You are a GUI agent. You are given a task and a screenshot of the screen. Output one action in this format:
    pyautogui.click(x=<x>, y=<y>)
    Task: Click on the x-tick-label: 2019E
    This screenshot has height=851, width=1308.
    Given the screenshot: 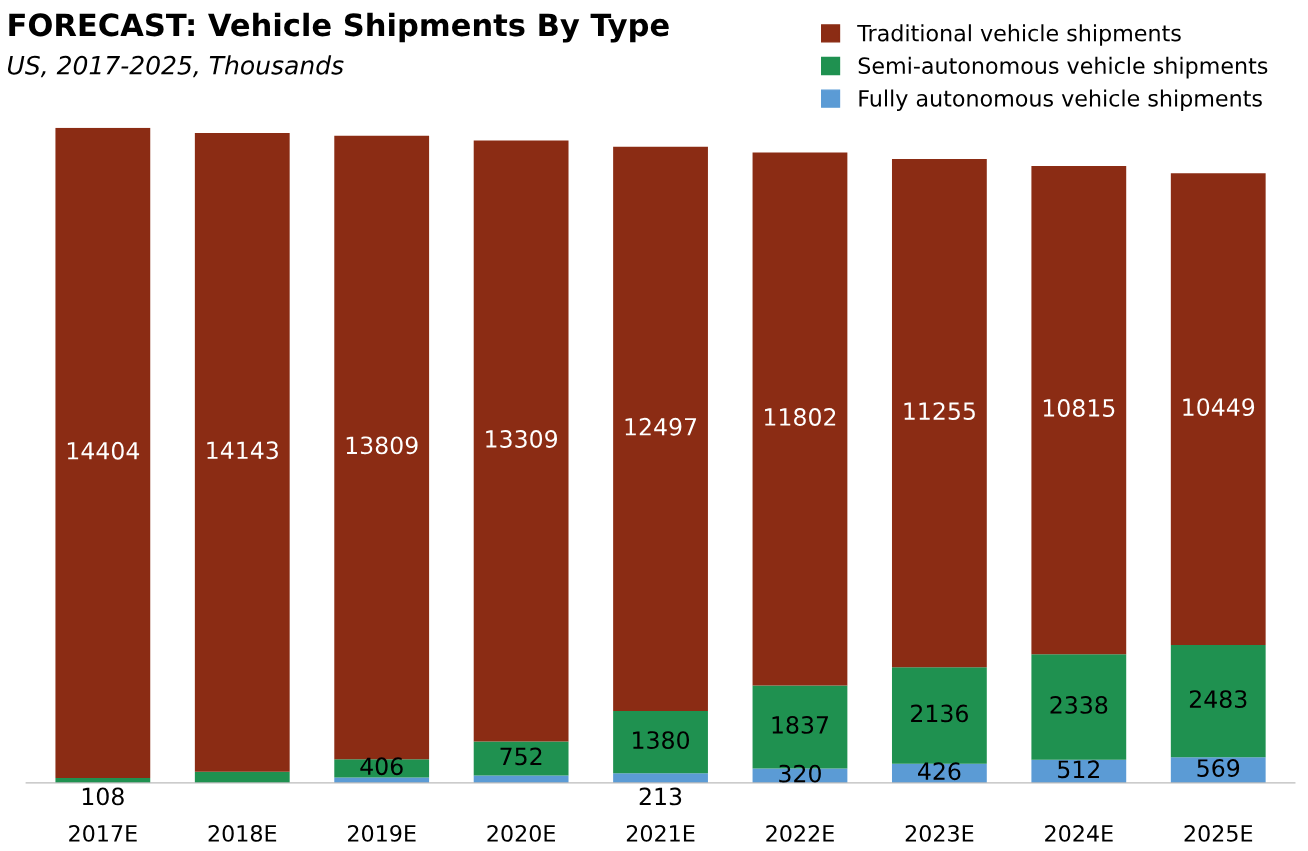 What is the action you would take?
    pyautogui.click(x=382, y=833)
    